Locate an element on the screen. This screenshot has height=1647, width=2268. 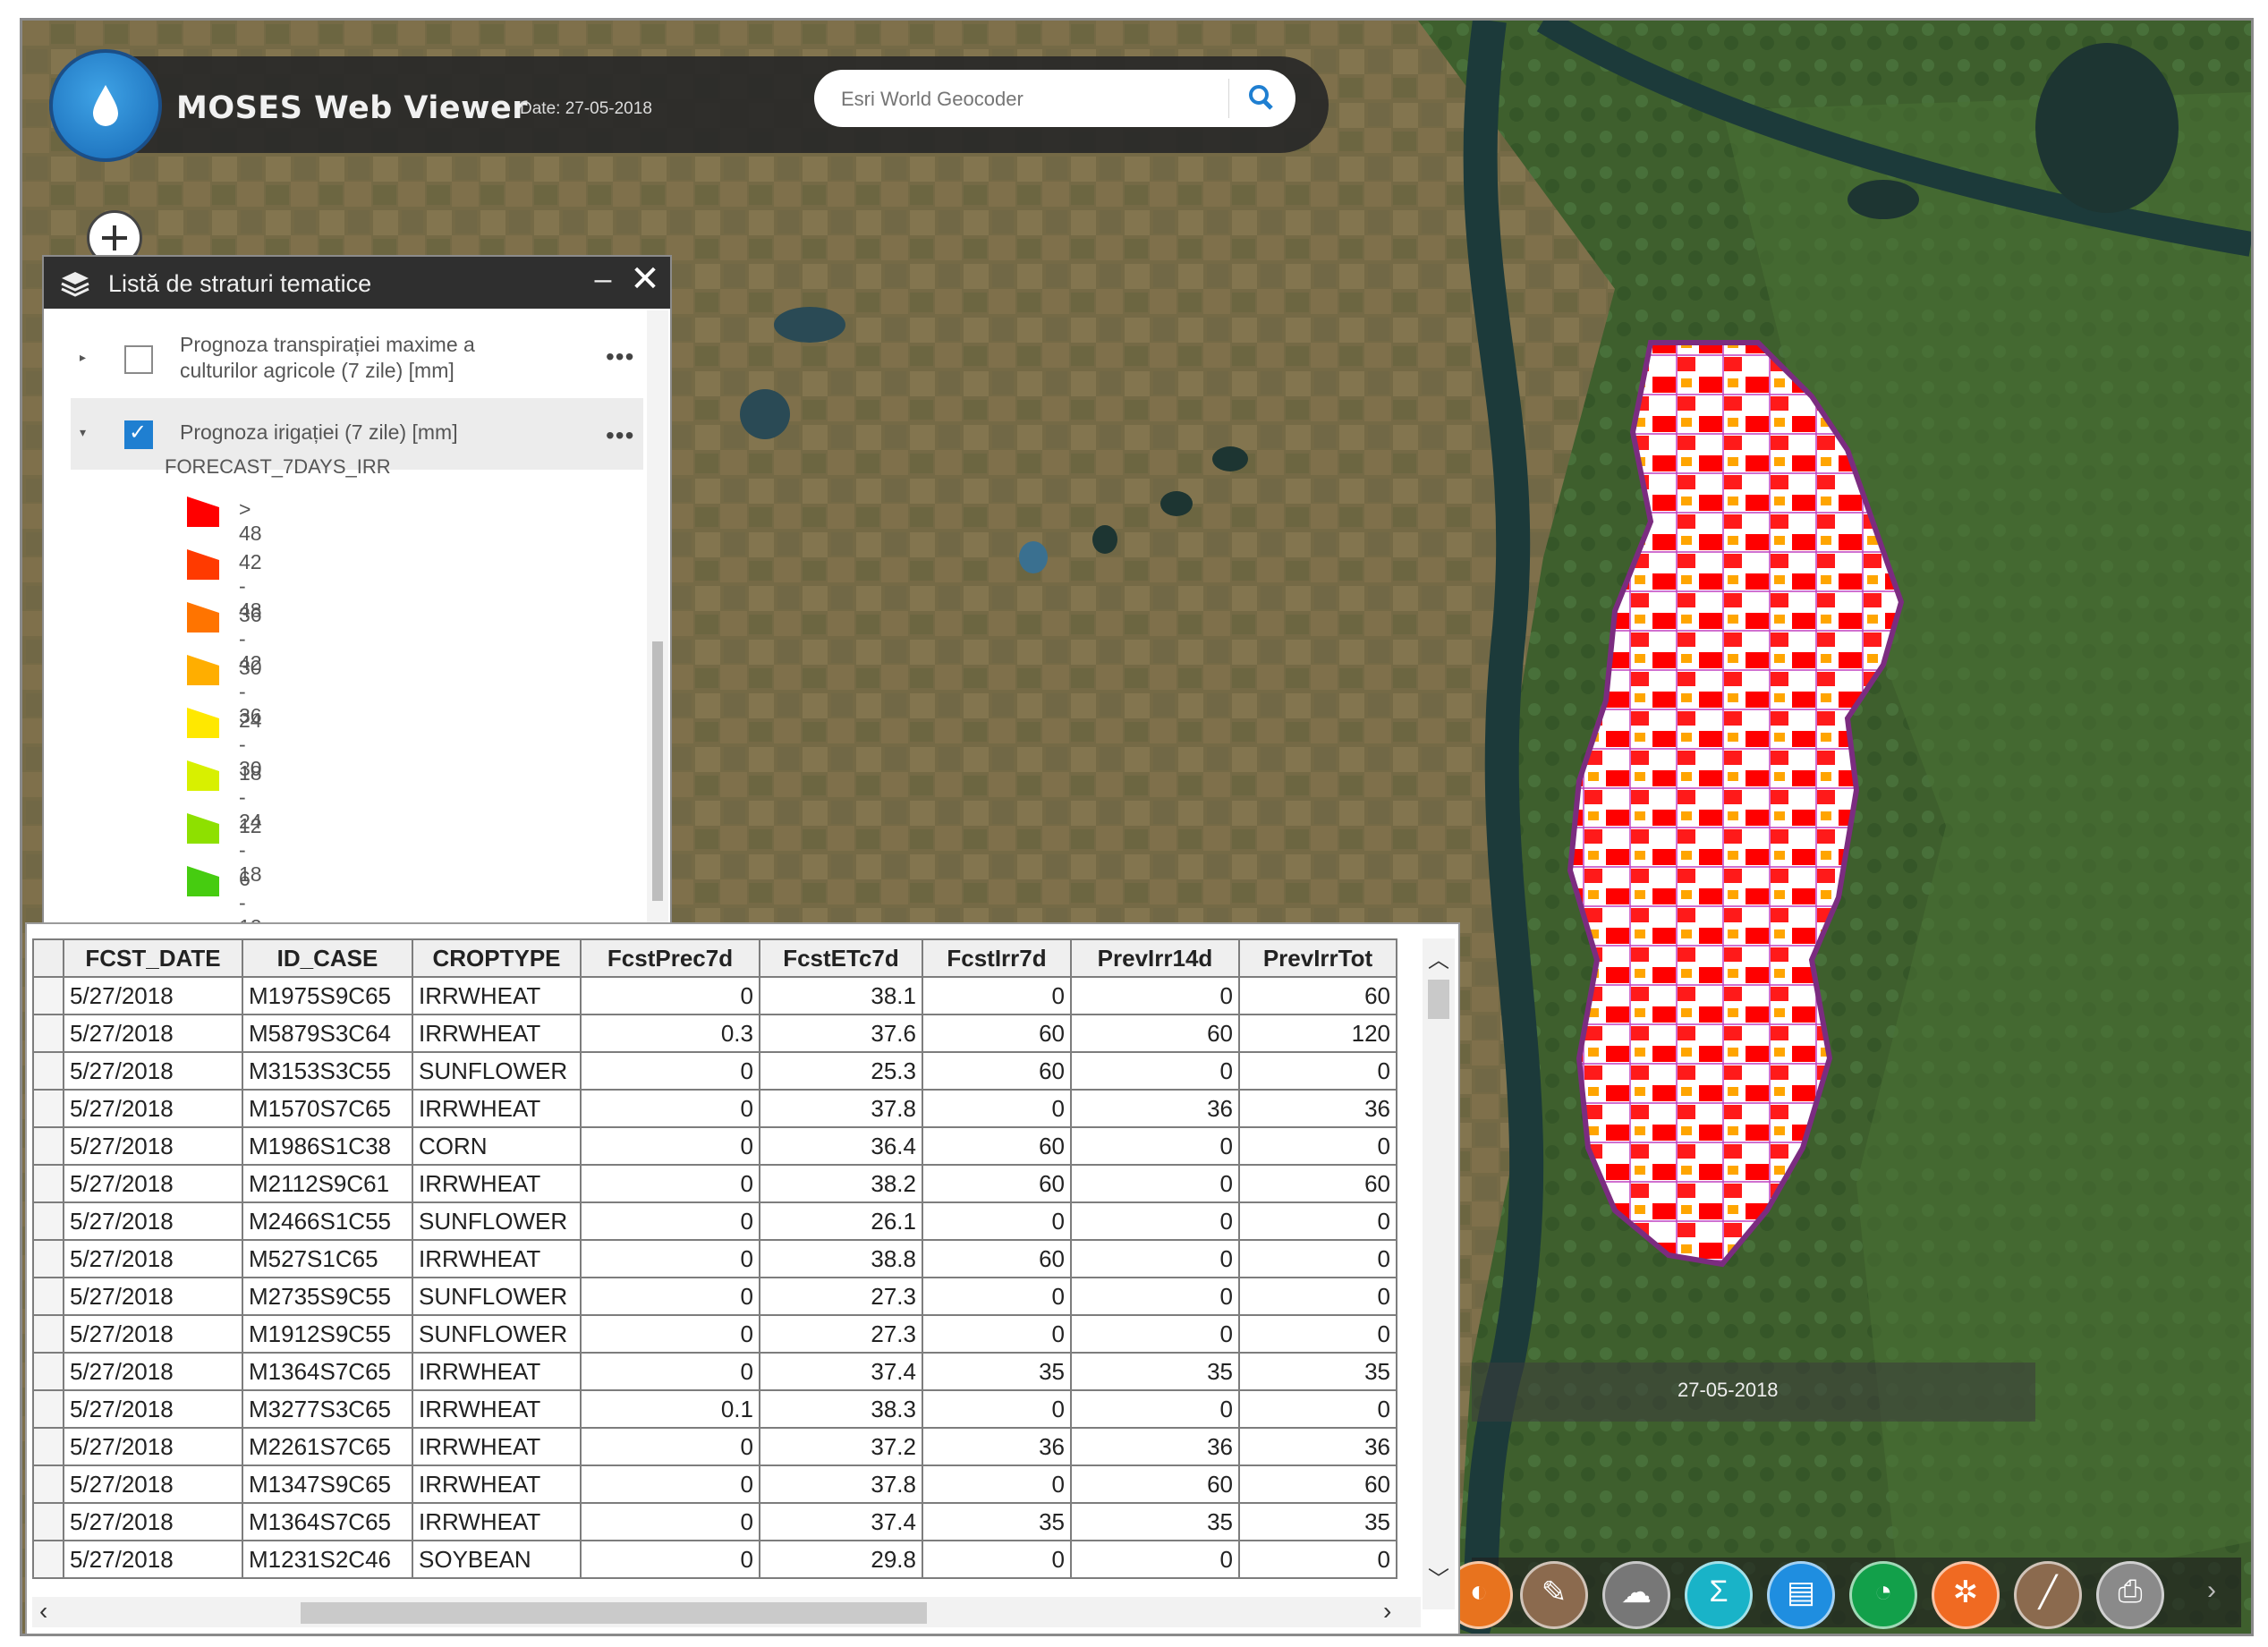
table-row: 5/27/2018 M2735S9C55 SUNFLOWER 0 27.3 0 0 0 is located at coordinates (714, 1296).